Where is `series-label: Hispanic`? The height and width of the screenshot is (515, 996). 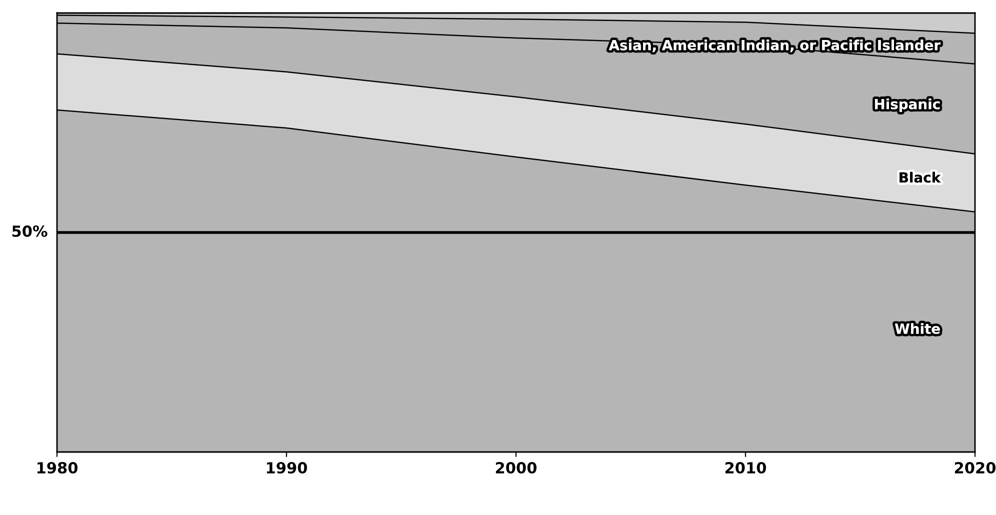 series-label: Hispanic is located at coordinates (907, 105).